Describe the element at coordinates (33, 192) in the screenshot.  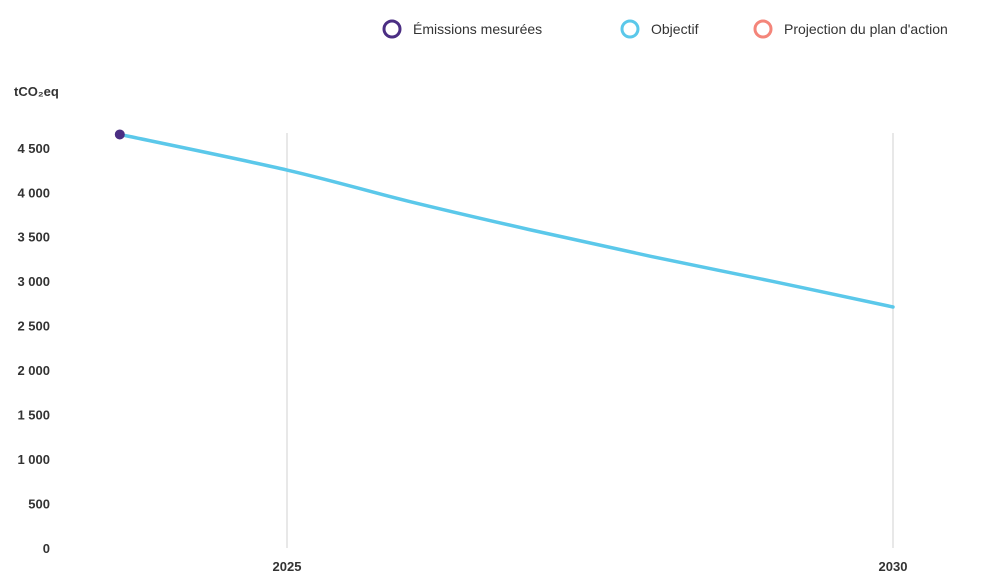
I see `y-tick-label: 4 000` at that location.